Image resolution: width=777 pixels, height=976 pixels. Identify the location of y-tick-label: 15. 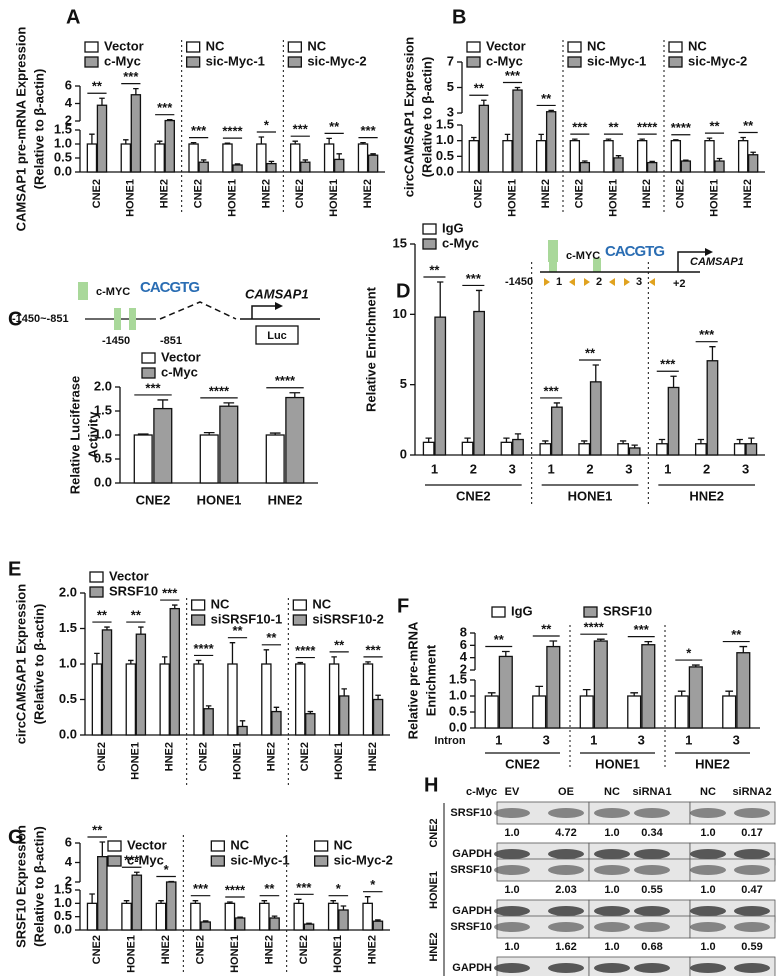
(400, 242).